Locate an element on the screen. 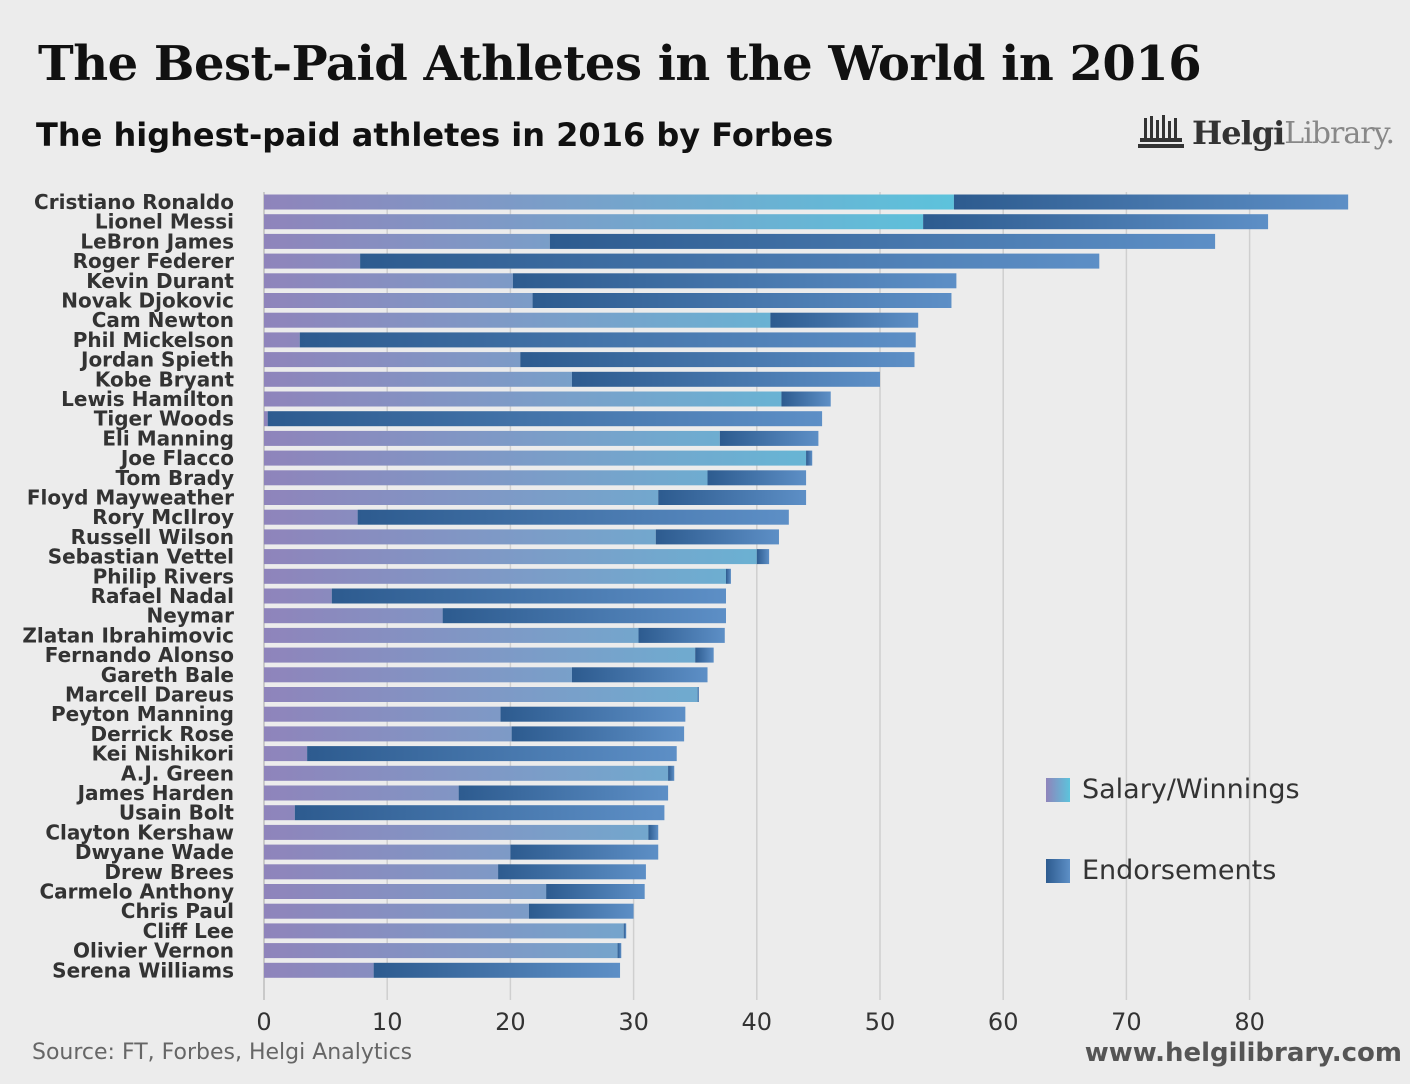  category-label: Philip Rivers is located at coordinates (163, 576).